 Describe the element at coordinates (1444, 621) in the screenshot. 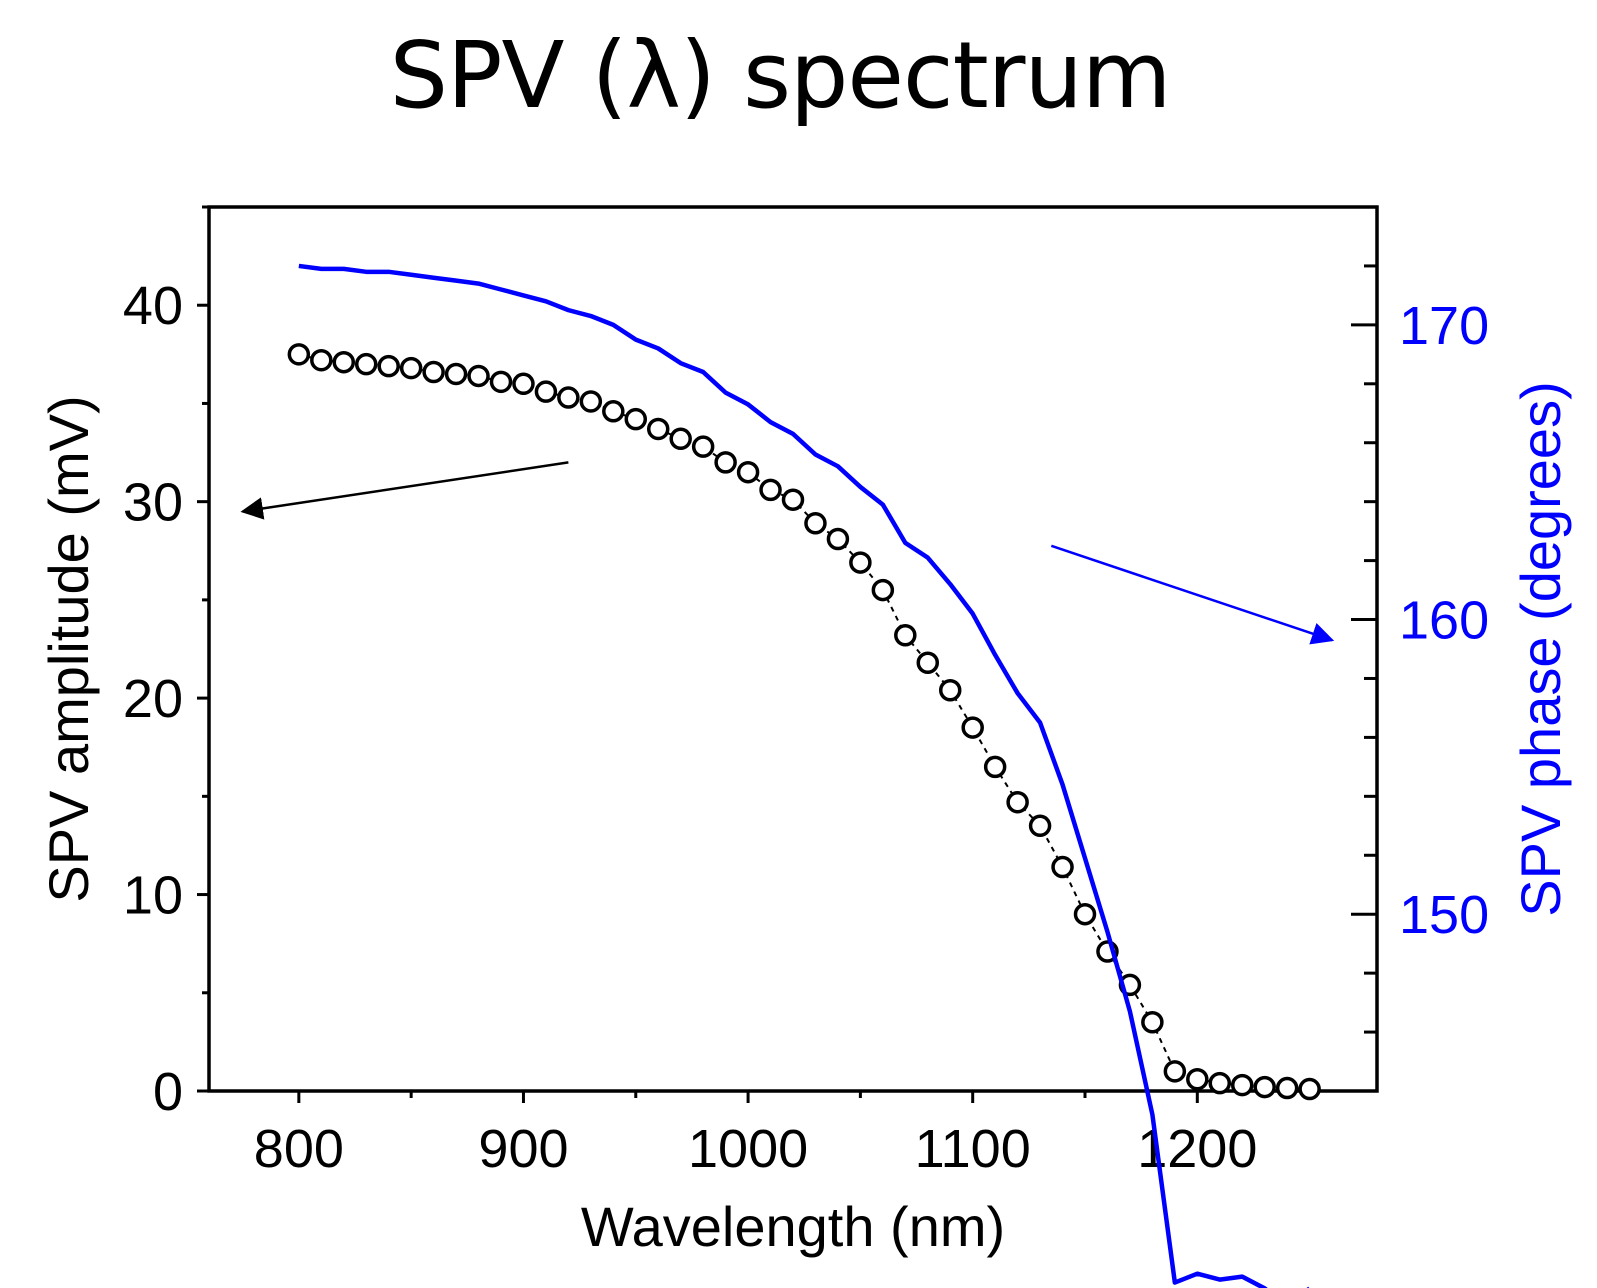

I see `y2-tick-label: 160` at that location.